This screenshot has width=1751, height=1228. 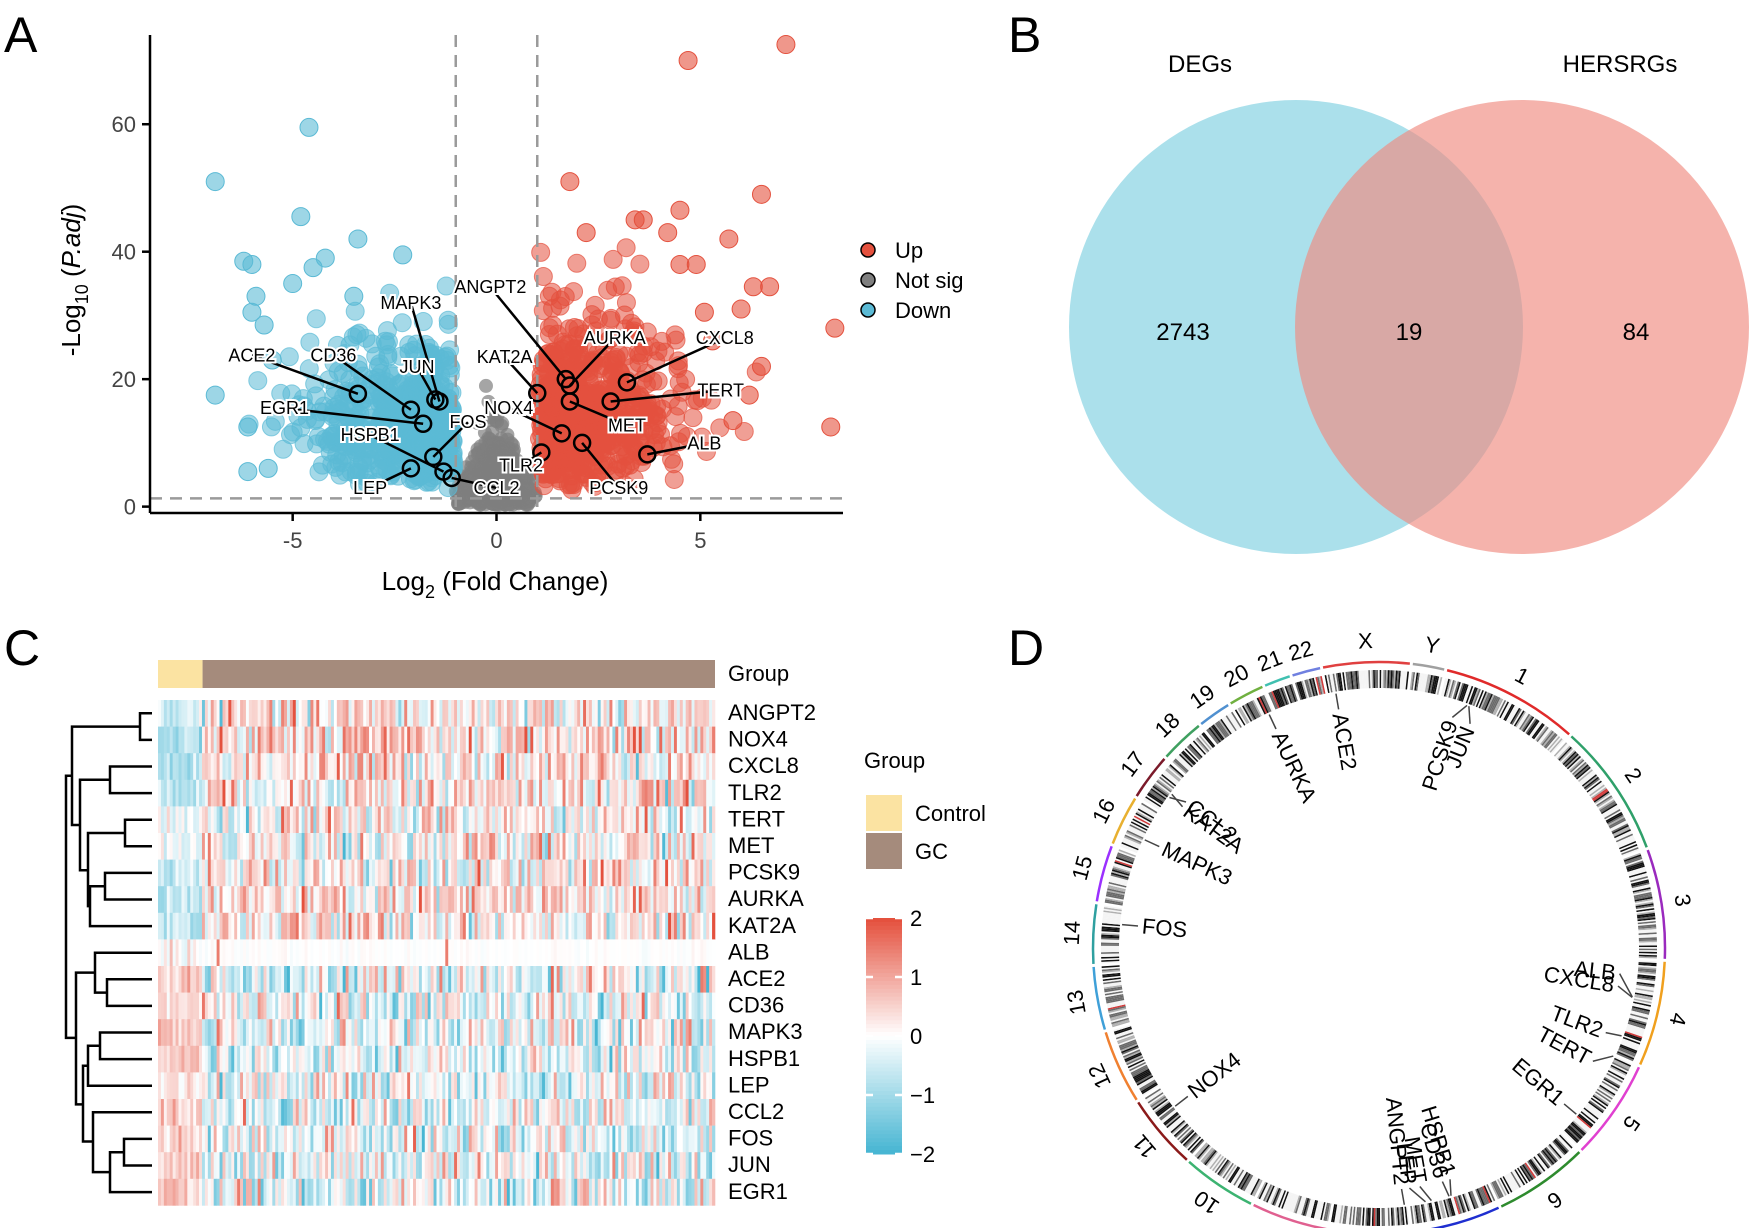 I want to click on highlight-label-ace2: ACE2, so click(x=251, y=355).